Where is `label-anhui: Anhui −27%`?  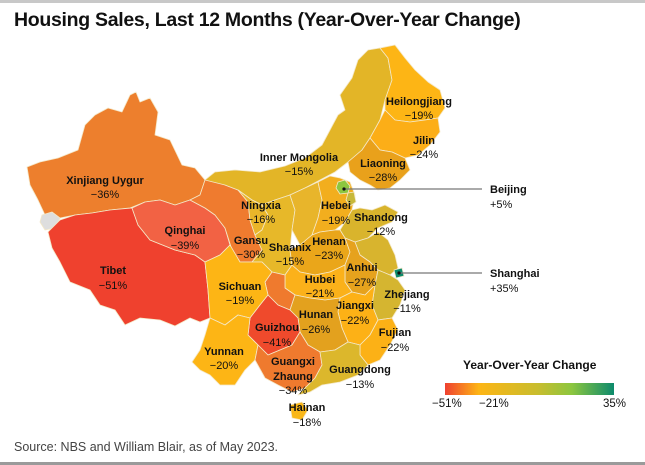
label-anhui: Anhui −27% is located at coordinates (361, 275).